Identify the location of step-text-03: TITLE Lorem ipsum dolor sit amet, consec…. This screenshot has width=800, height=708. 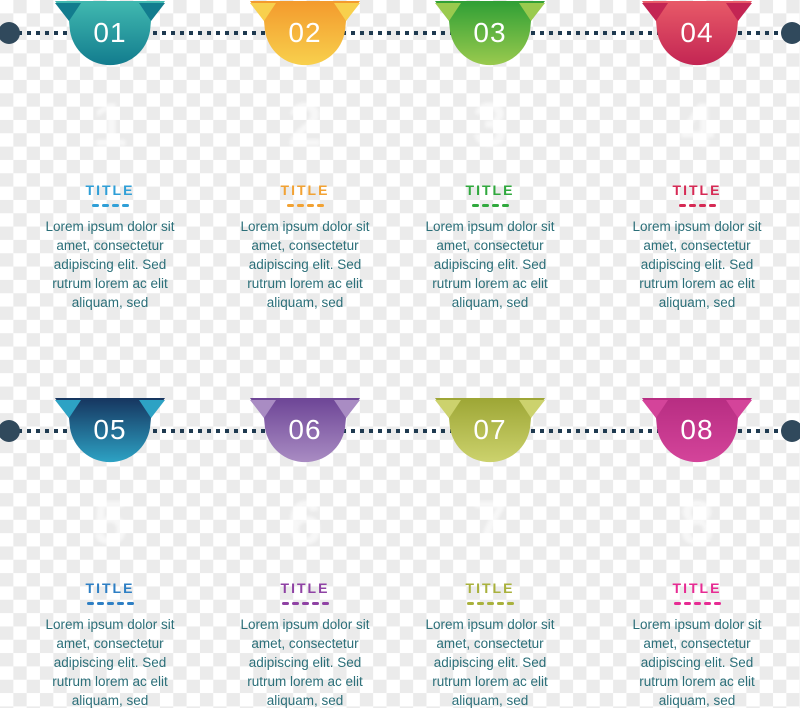
(490, 247).